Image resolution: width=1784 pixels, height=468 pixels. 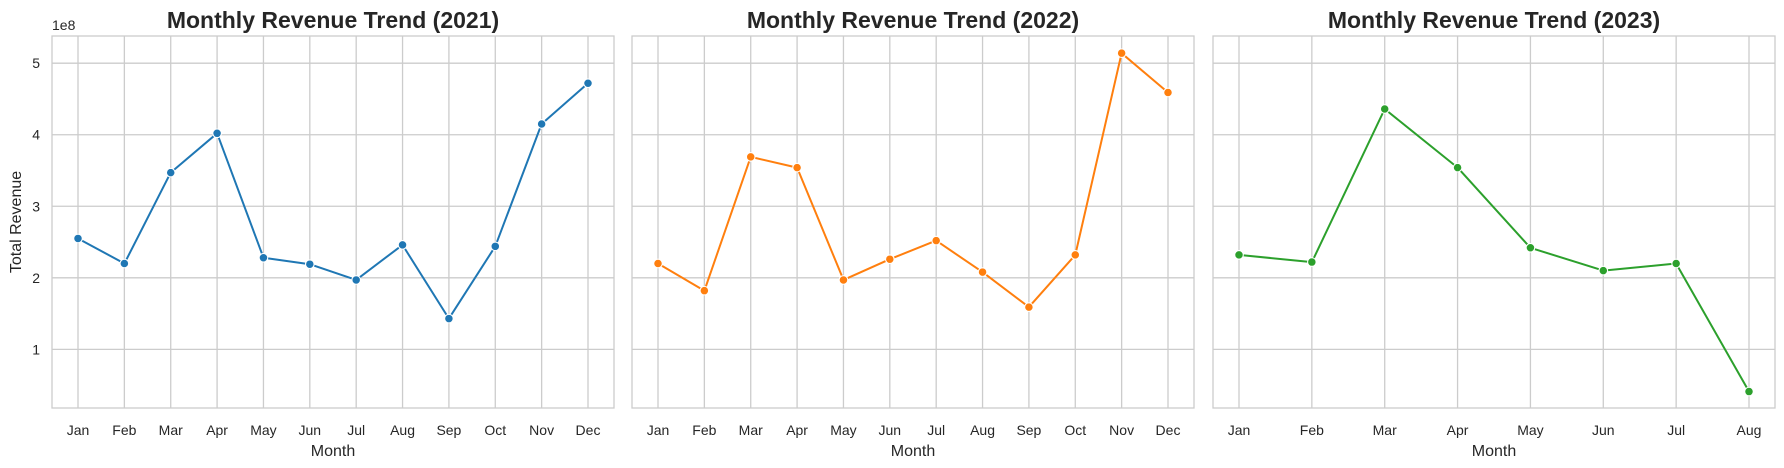 What do you see at coordinates (36, 278) in the screenshot?
I see `y-tick-label: 2` at bounding box center [36, 278].